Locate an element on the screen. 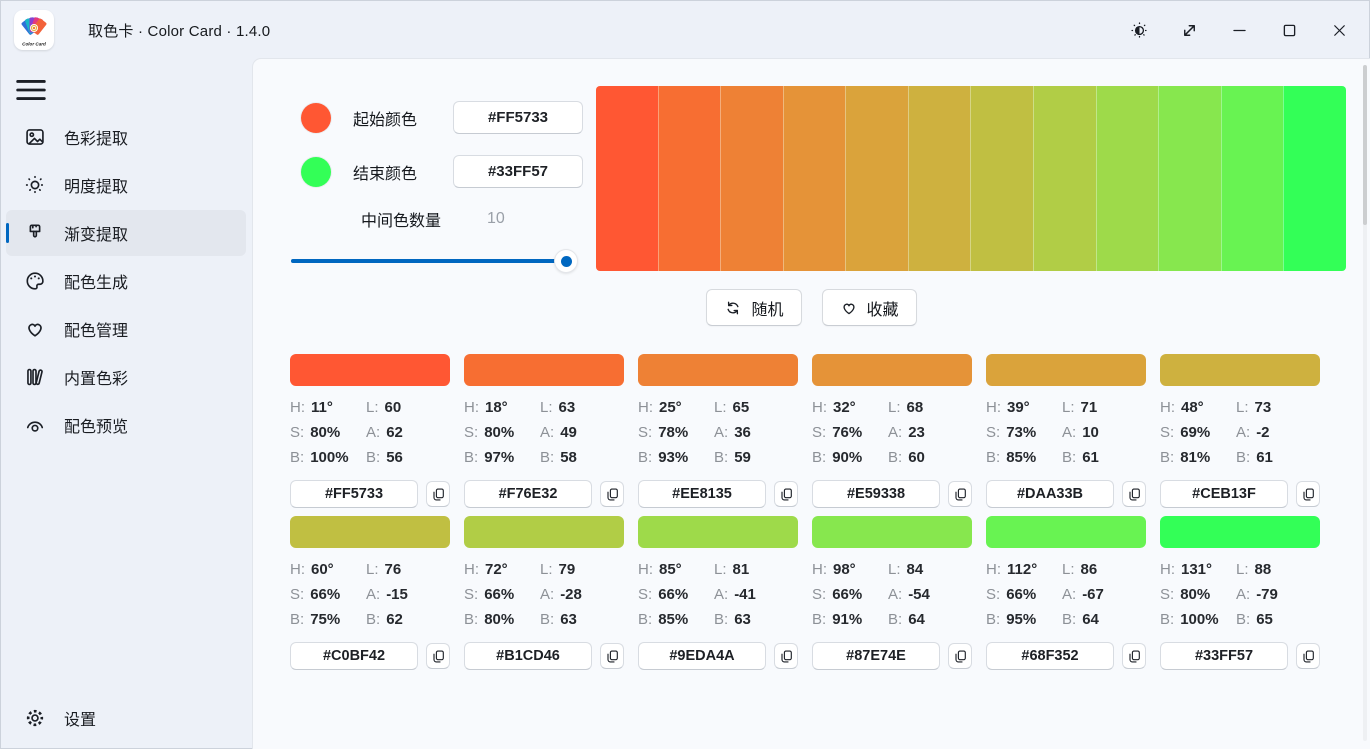 The image size is (1370, 749). brush-icon is located at coordinates (35, 233).